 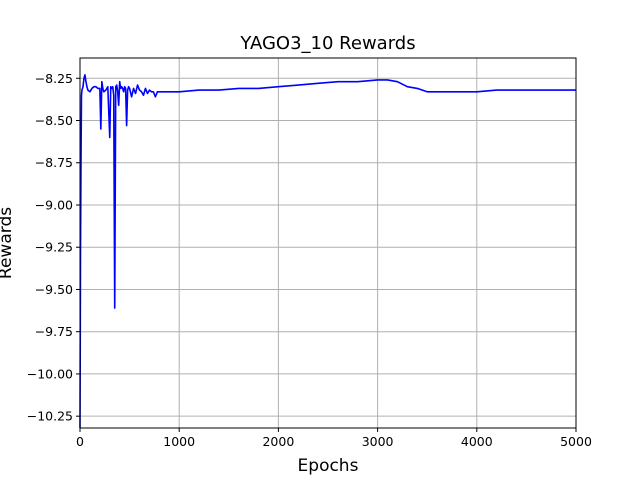 I want to click on y-tick-label: −9.00, so click(x=54, y=204).